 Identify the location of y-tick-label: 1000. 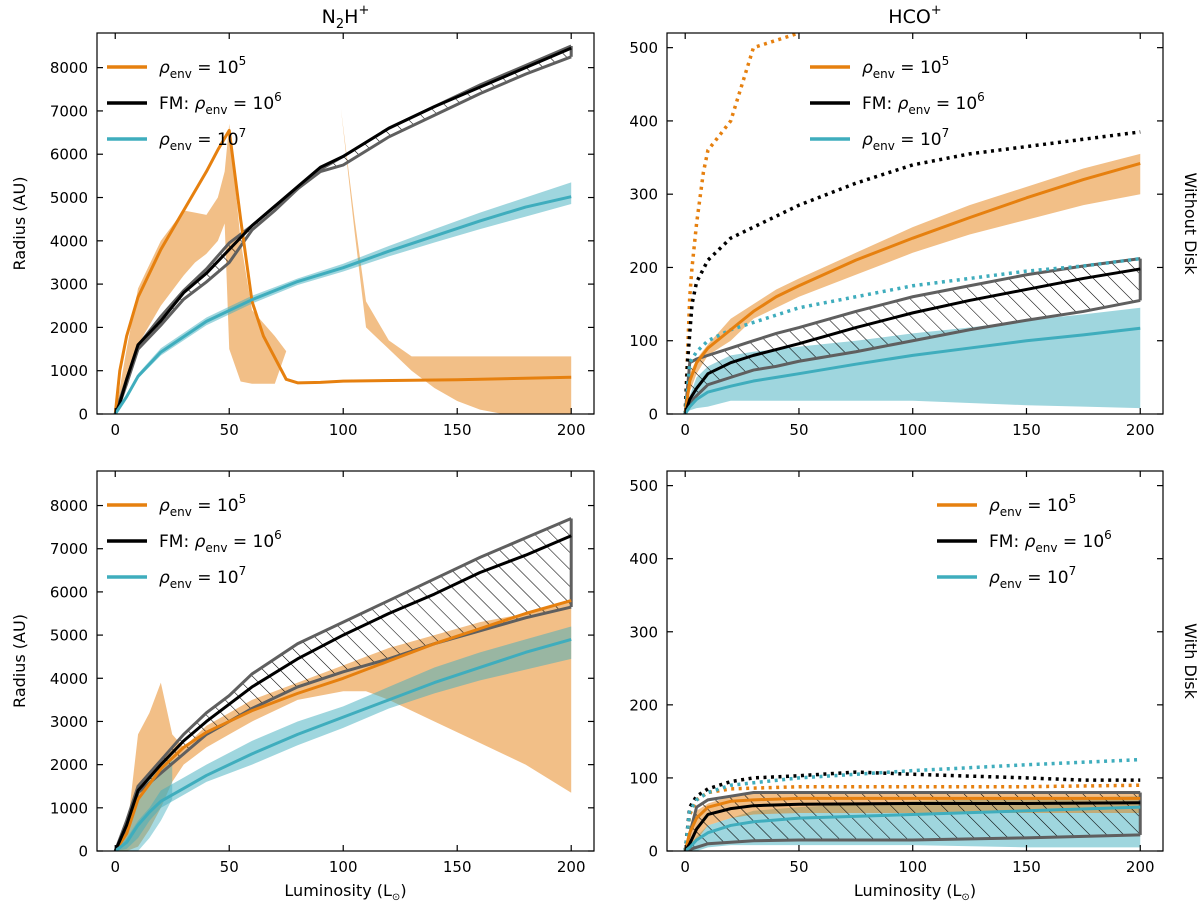
(69, 808).